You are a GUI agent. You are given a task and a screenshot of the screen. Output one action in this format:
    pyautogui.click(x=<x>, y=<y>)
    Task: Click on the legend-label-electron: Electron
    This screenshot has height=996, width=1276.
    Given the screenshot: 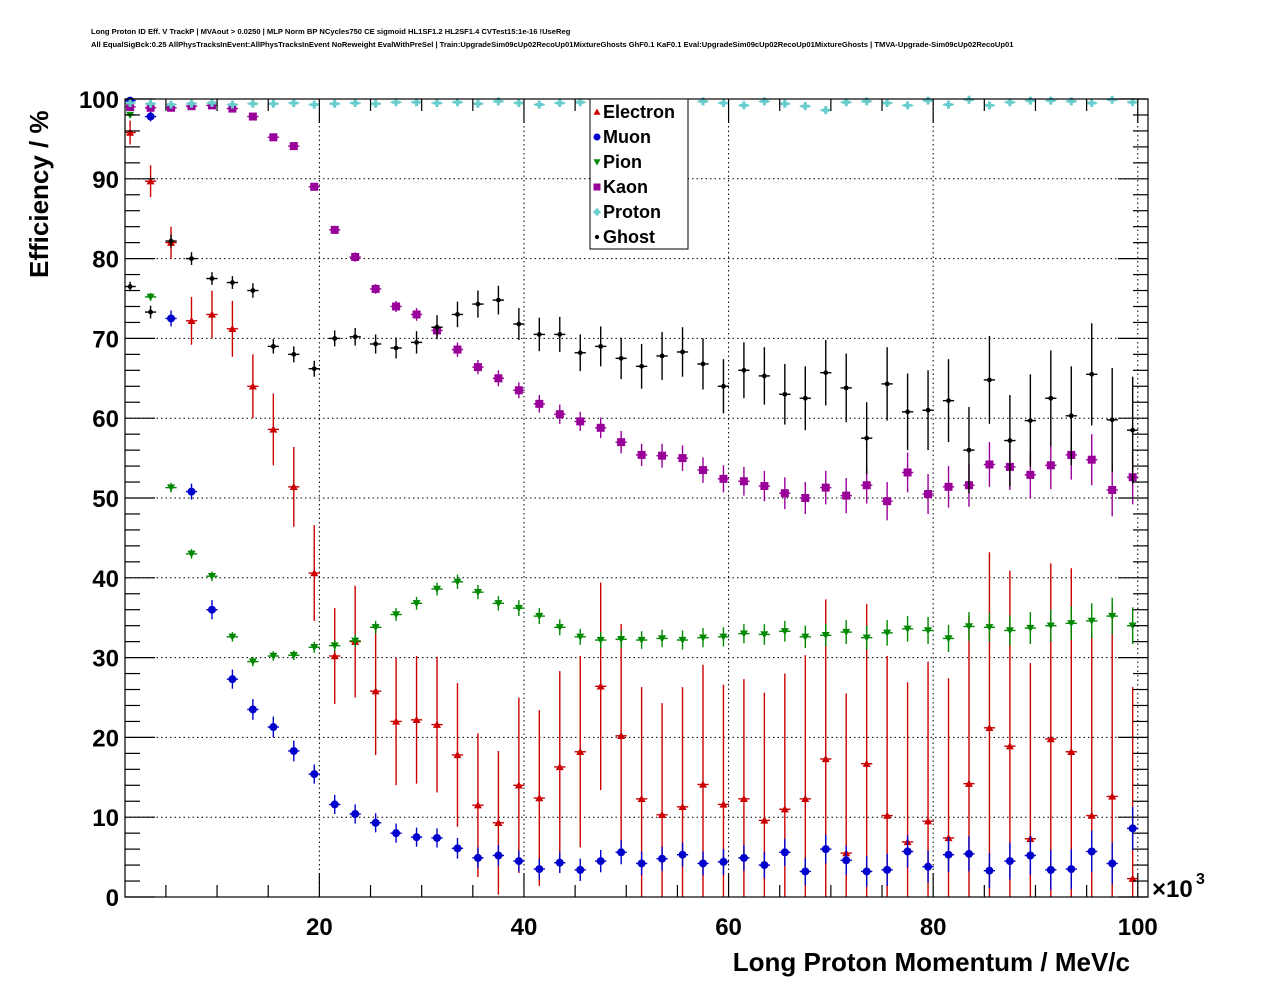 What is the action you would take?
    pyautogui.click(x=639, y=112)
    